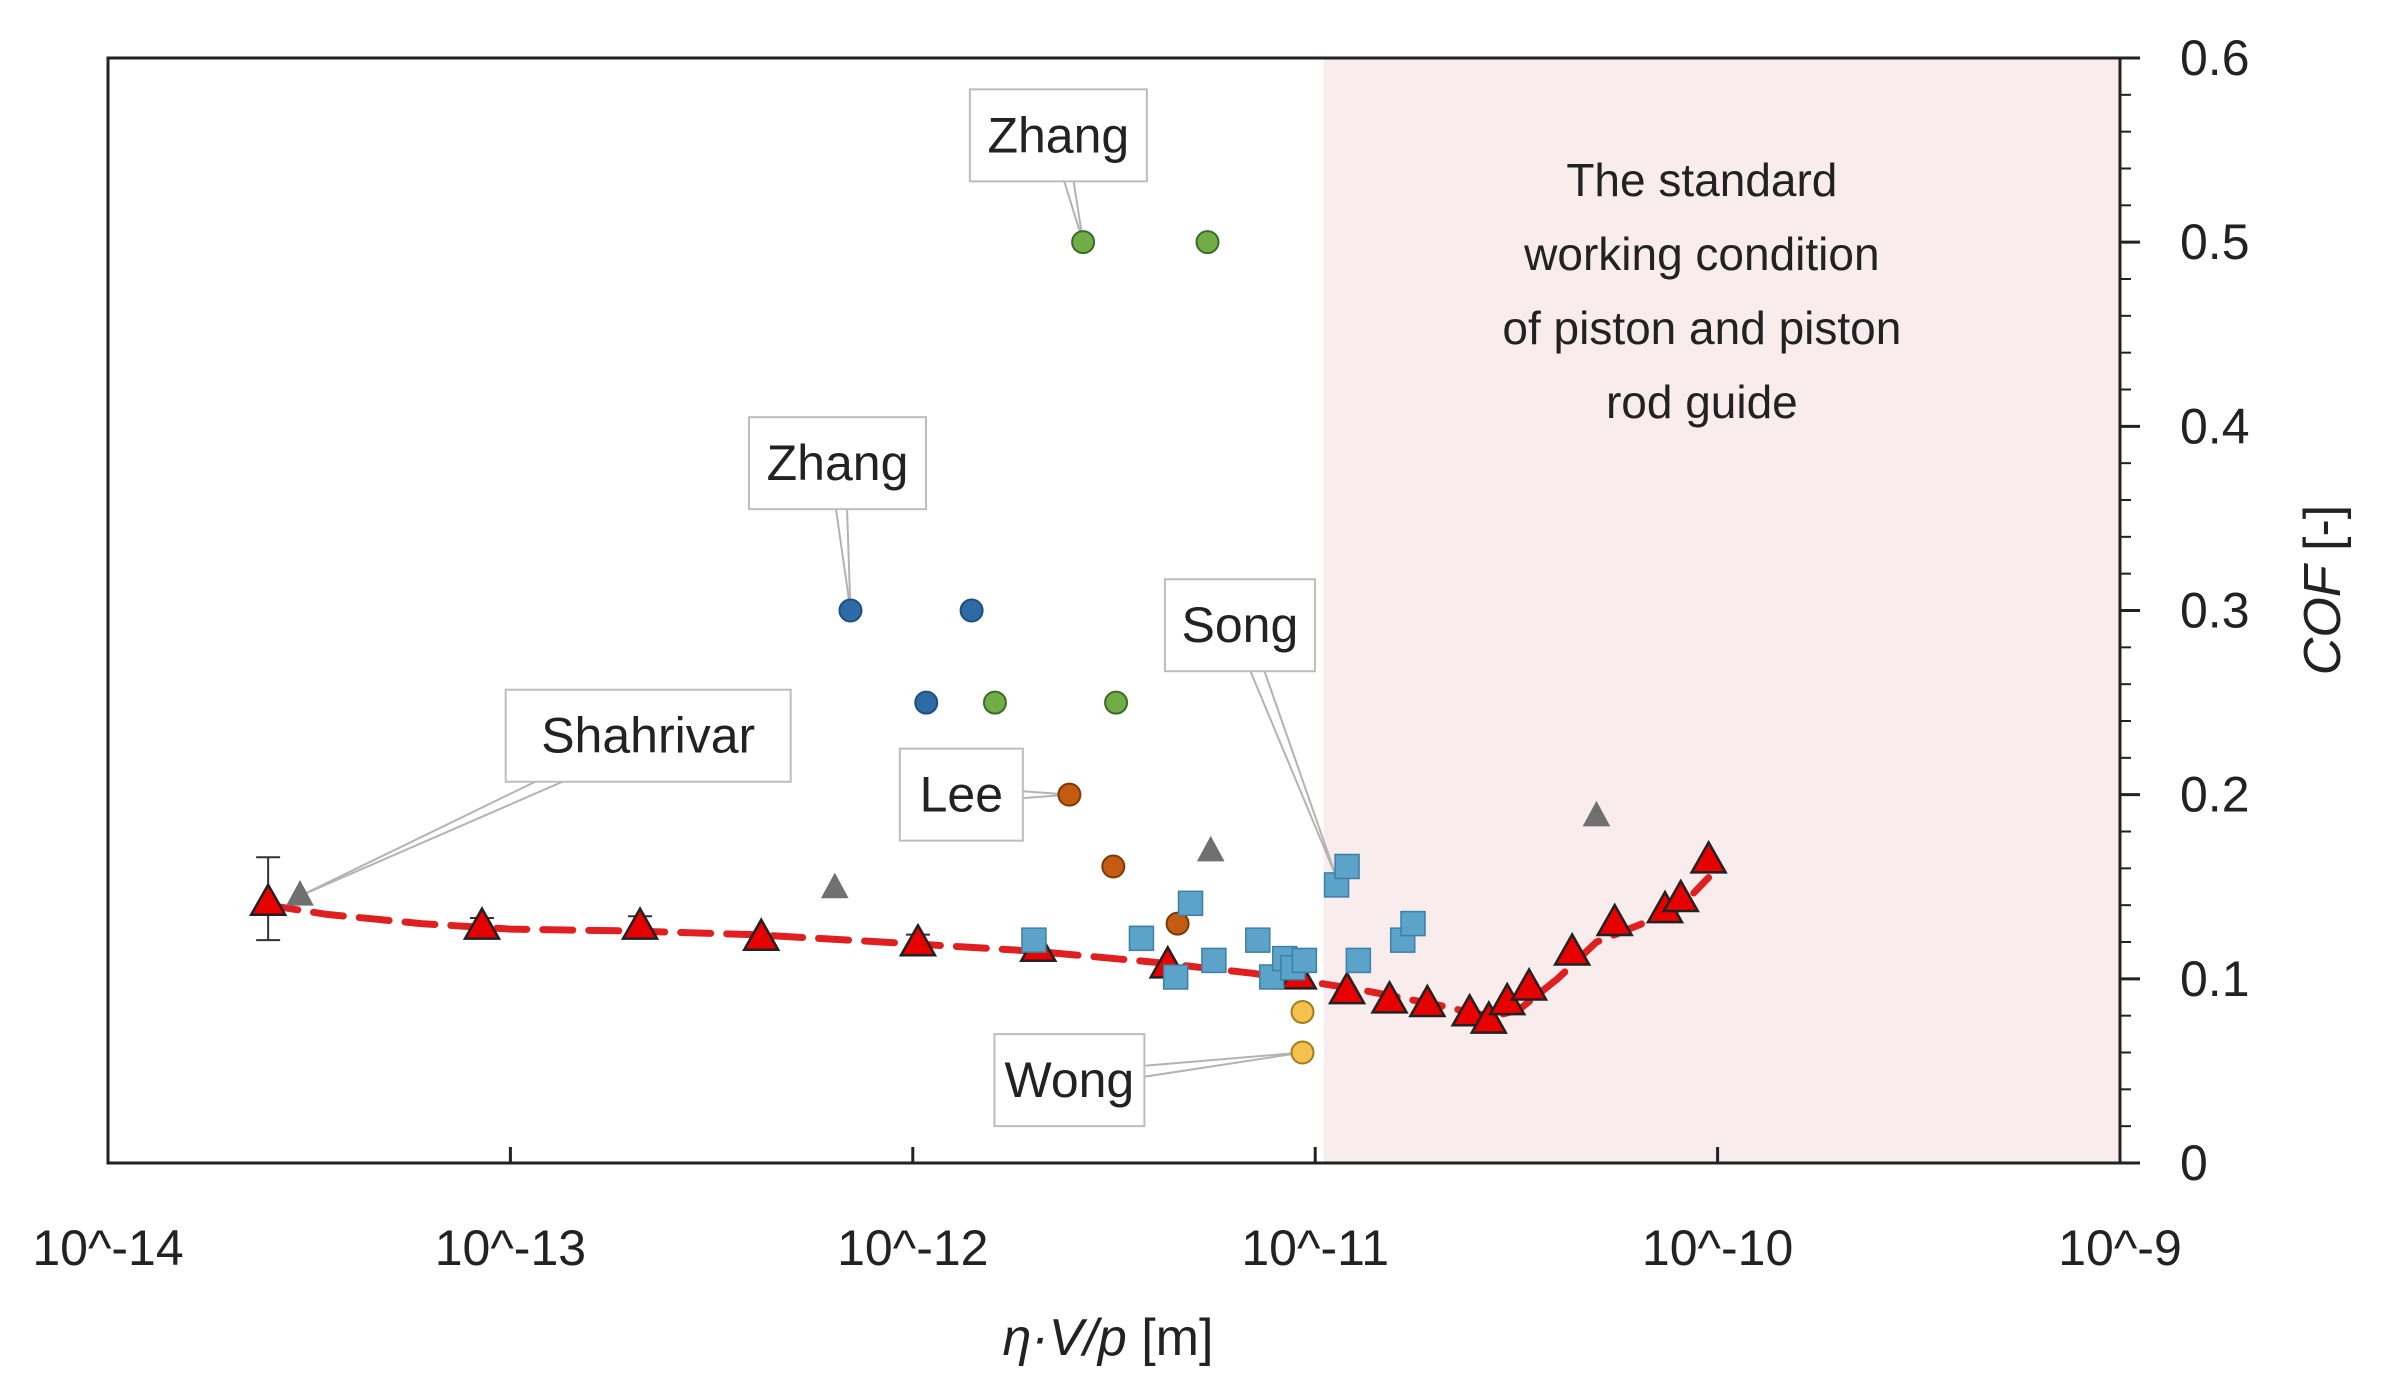  What do you see at coordinates (1170, 1338) in the screenshot?
I see `x-axis-title-unit: [m]` at bounding box center [1170, 1338].